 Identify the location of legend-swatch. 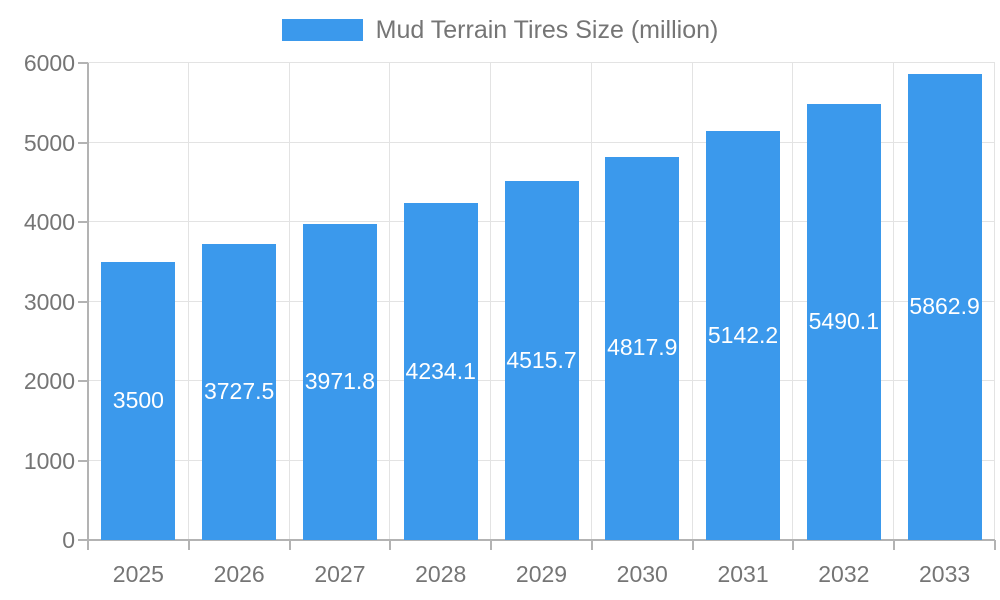
(322, 30).